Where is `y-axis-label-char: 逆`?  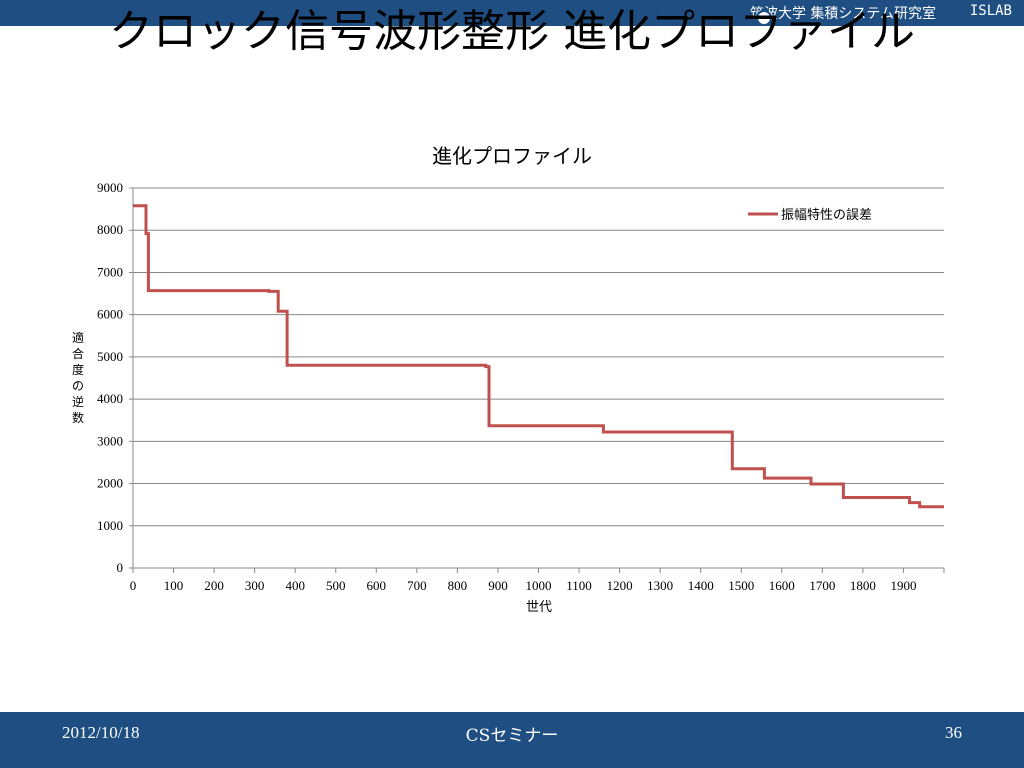
y-axis-label-char: 逆 is located at coordinates (77, 402).